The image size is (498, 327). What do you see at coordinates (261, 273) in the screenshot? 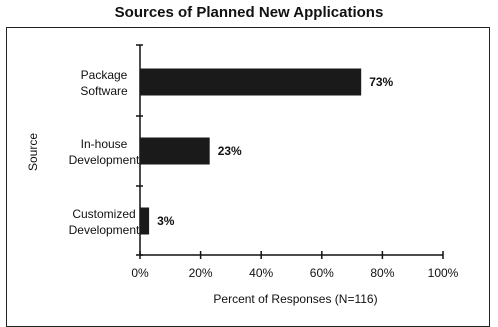
I see `x-tick-label: 40%` at bounding box center [261, 273].